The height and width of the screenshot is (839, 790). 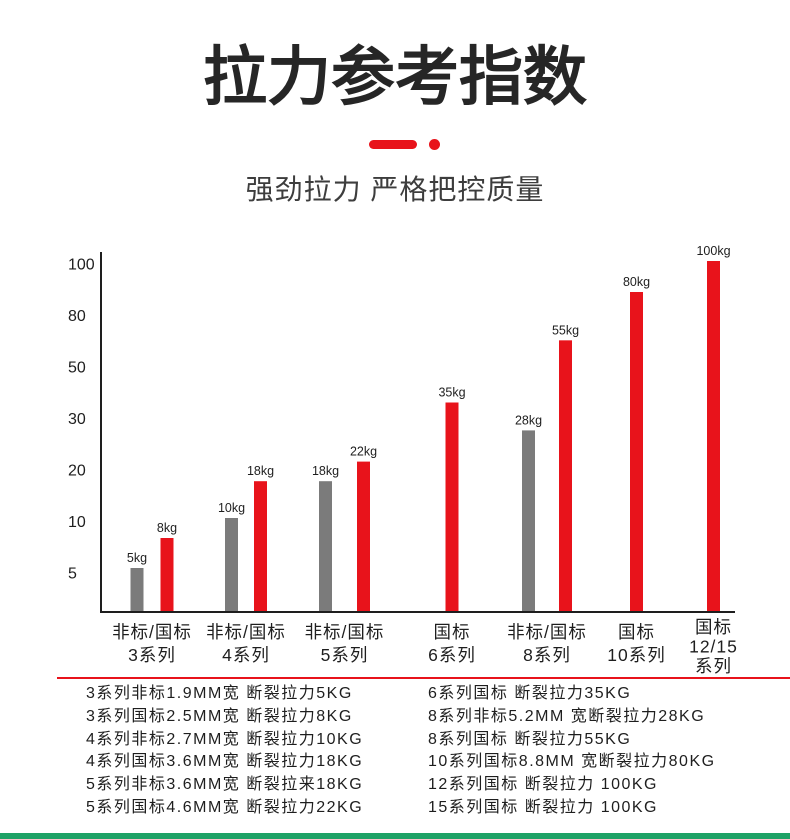 What do you see at coordinates (528, 521) in the screenshot?
I see `bar-group-5-grey` at bounding box center [528, 521].